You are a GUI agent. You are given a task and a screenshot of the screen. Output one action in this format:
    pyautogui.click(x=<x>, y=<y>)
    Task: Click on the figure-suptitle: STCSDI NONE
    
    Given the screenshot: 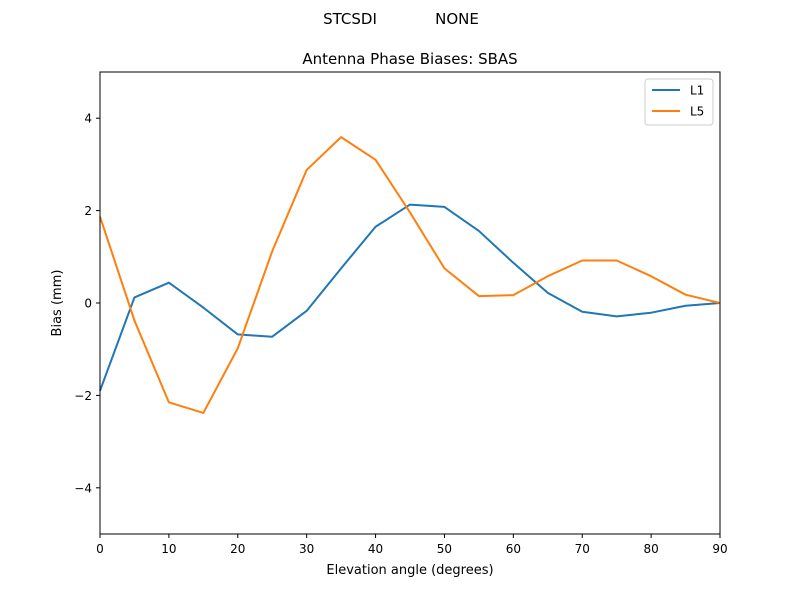 What is the action you would take?
    pyautogui.click(x=401, y=19)
    